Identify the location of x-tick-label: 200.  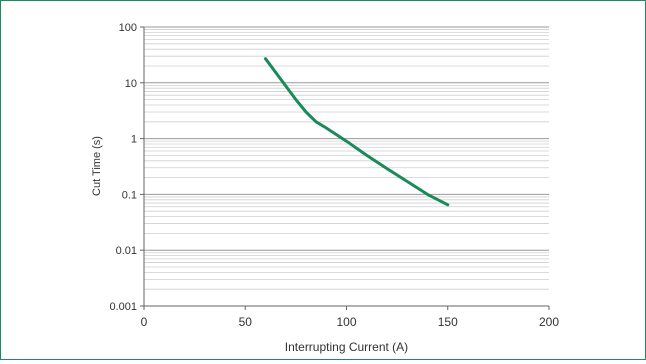
(549, 322).